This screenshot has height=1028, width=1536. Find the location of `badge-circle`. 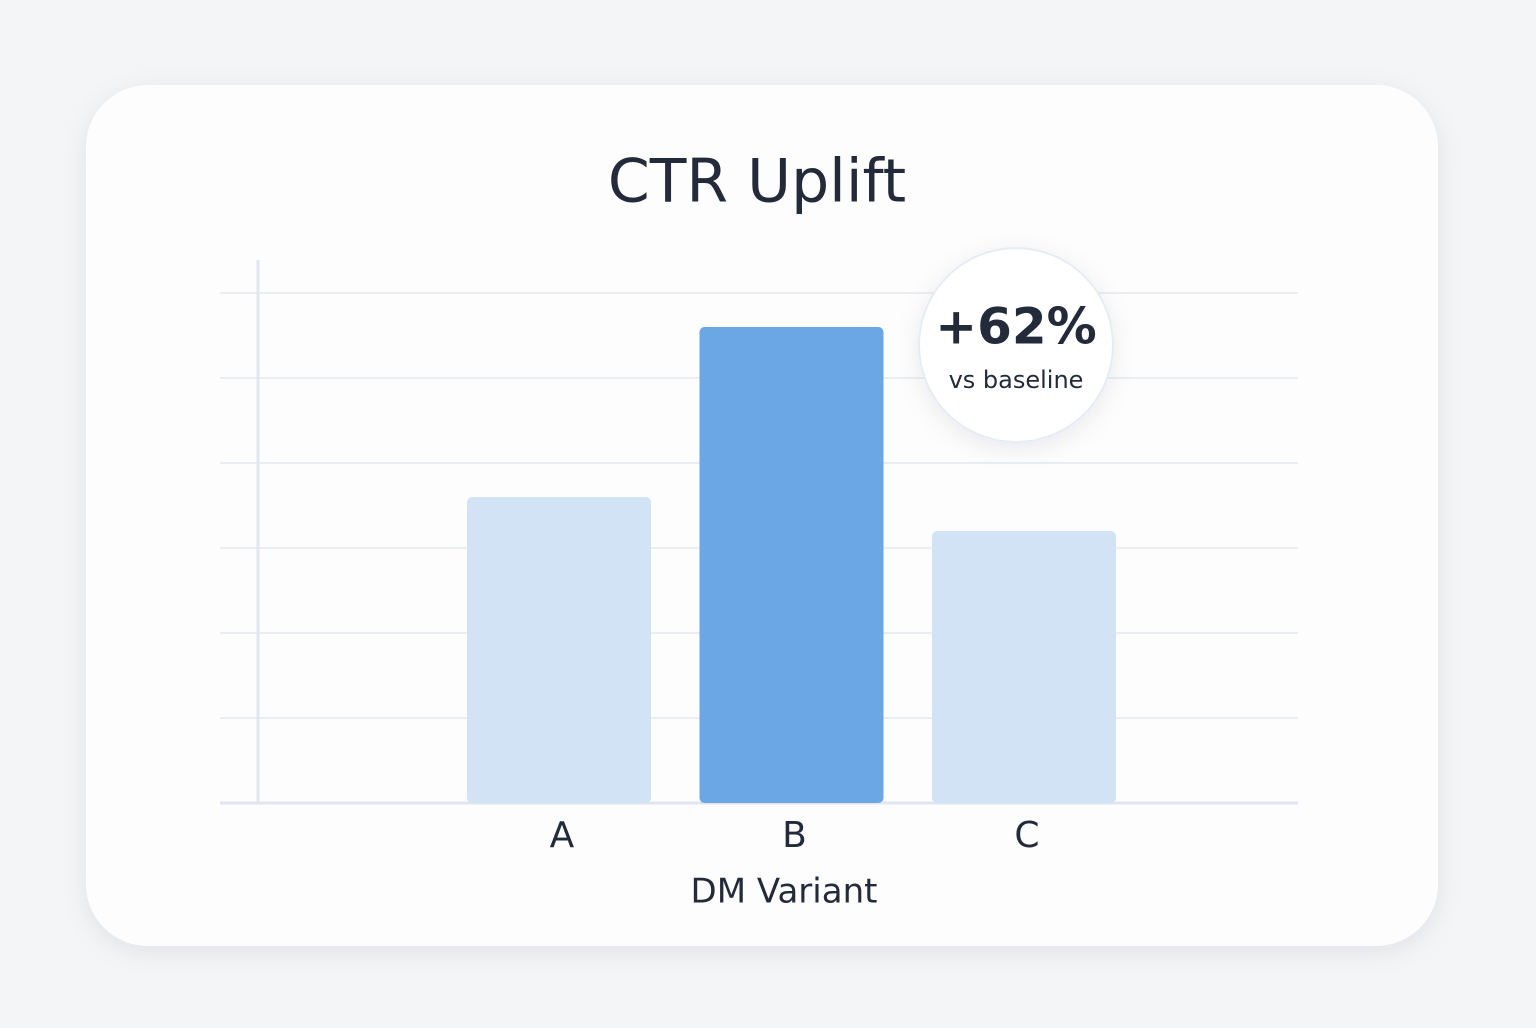

badge-circle is located at coordinates (1016, 345).